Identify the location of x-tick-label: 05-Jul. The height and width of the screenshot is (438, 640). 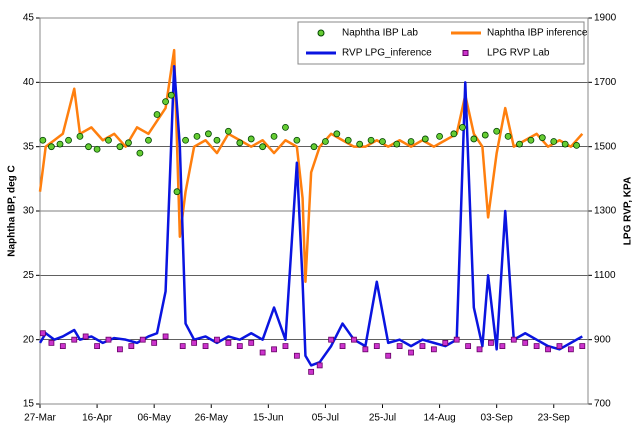
(325, 418).